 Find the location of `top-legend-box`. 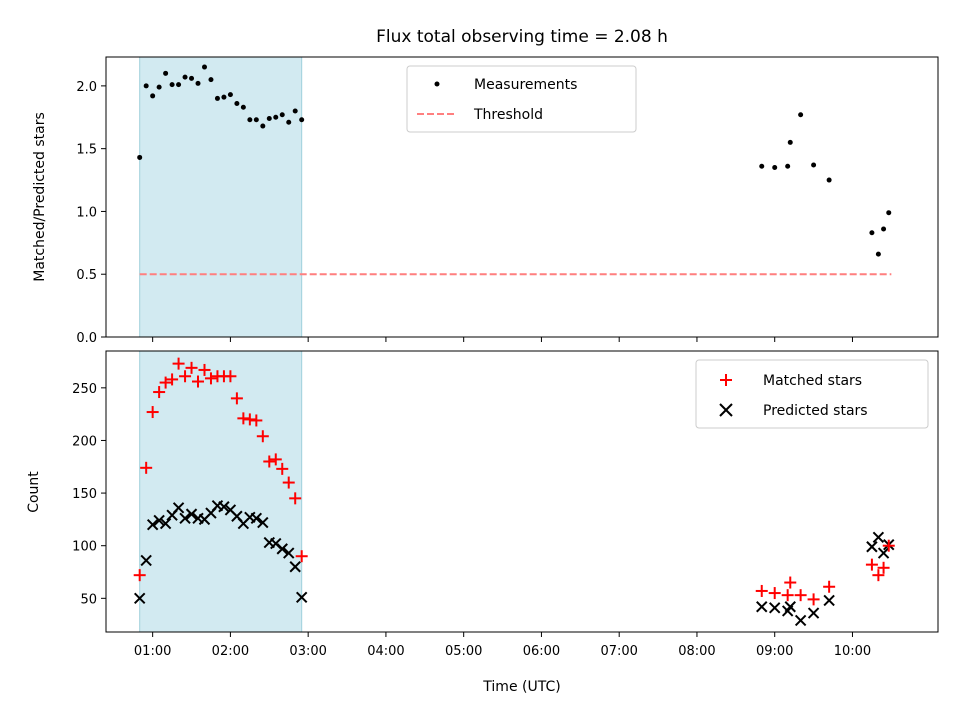

top-legend-box is located at coordinates (521, 99).